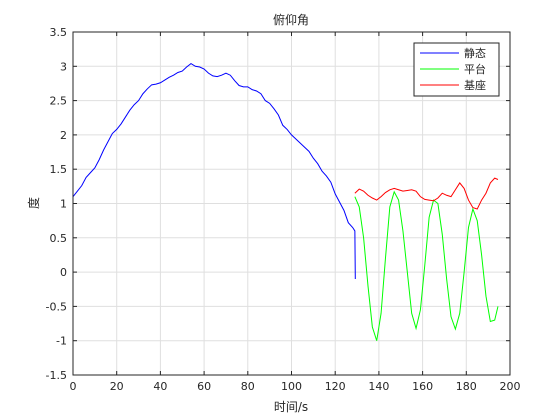 This screenshot has height=420, width=560. Describe the element at coordinates (56, 375) in the screenshot. I see `y-tick-label: -1.5` at that location.